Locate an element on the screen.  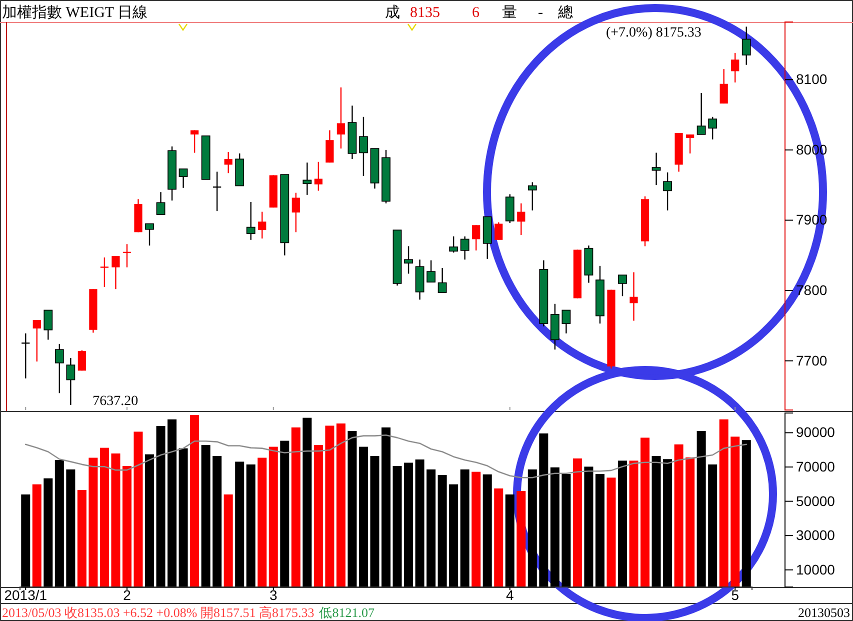
x-tick-label: 3 is located at coordinates (273, 595).